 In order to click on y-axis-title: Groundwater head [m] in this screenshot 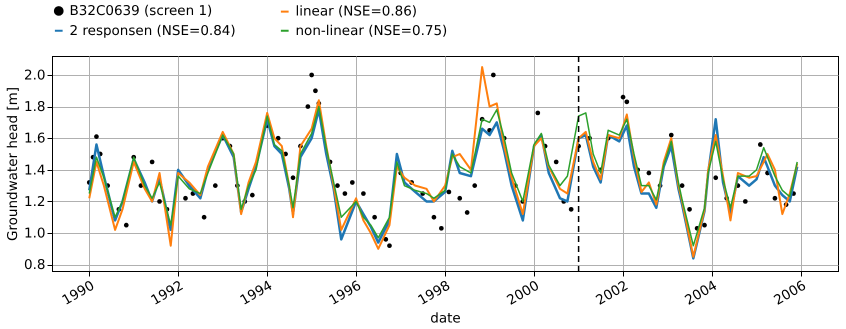, I will do `click(13, 164)`.